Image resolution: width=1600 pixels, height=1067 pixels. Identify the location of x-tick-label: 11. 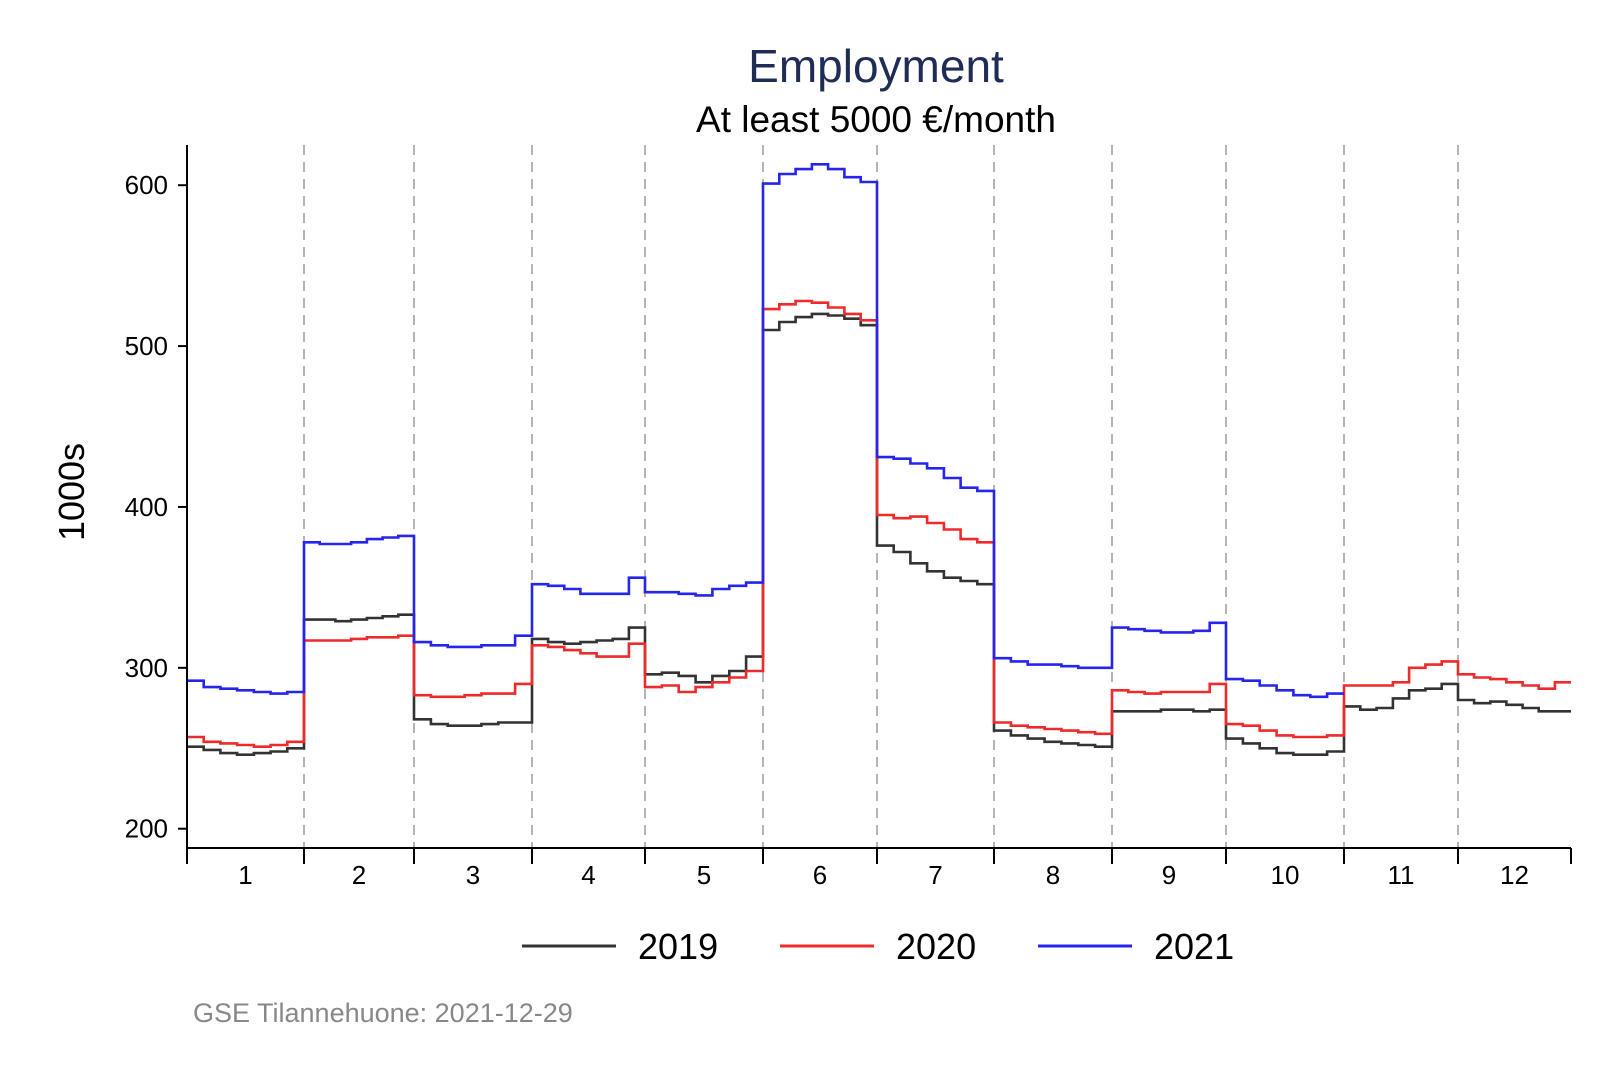
(1401, 875).